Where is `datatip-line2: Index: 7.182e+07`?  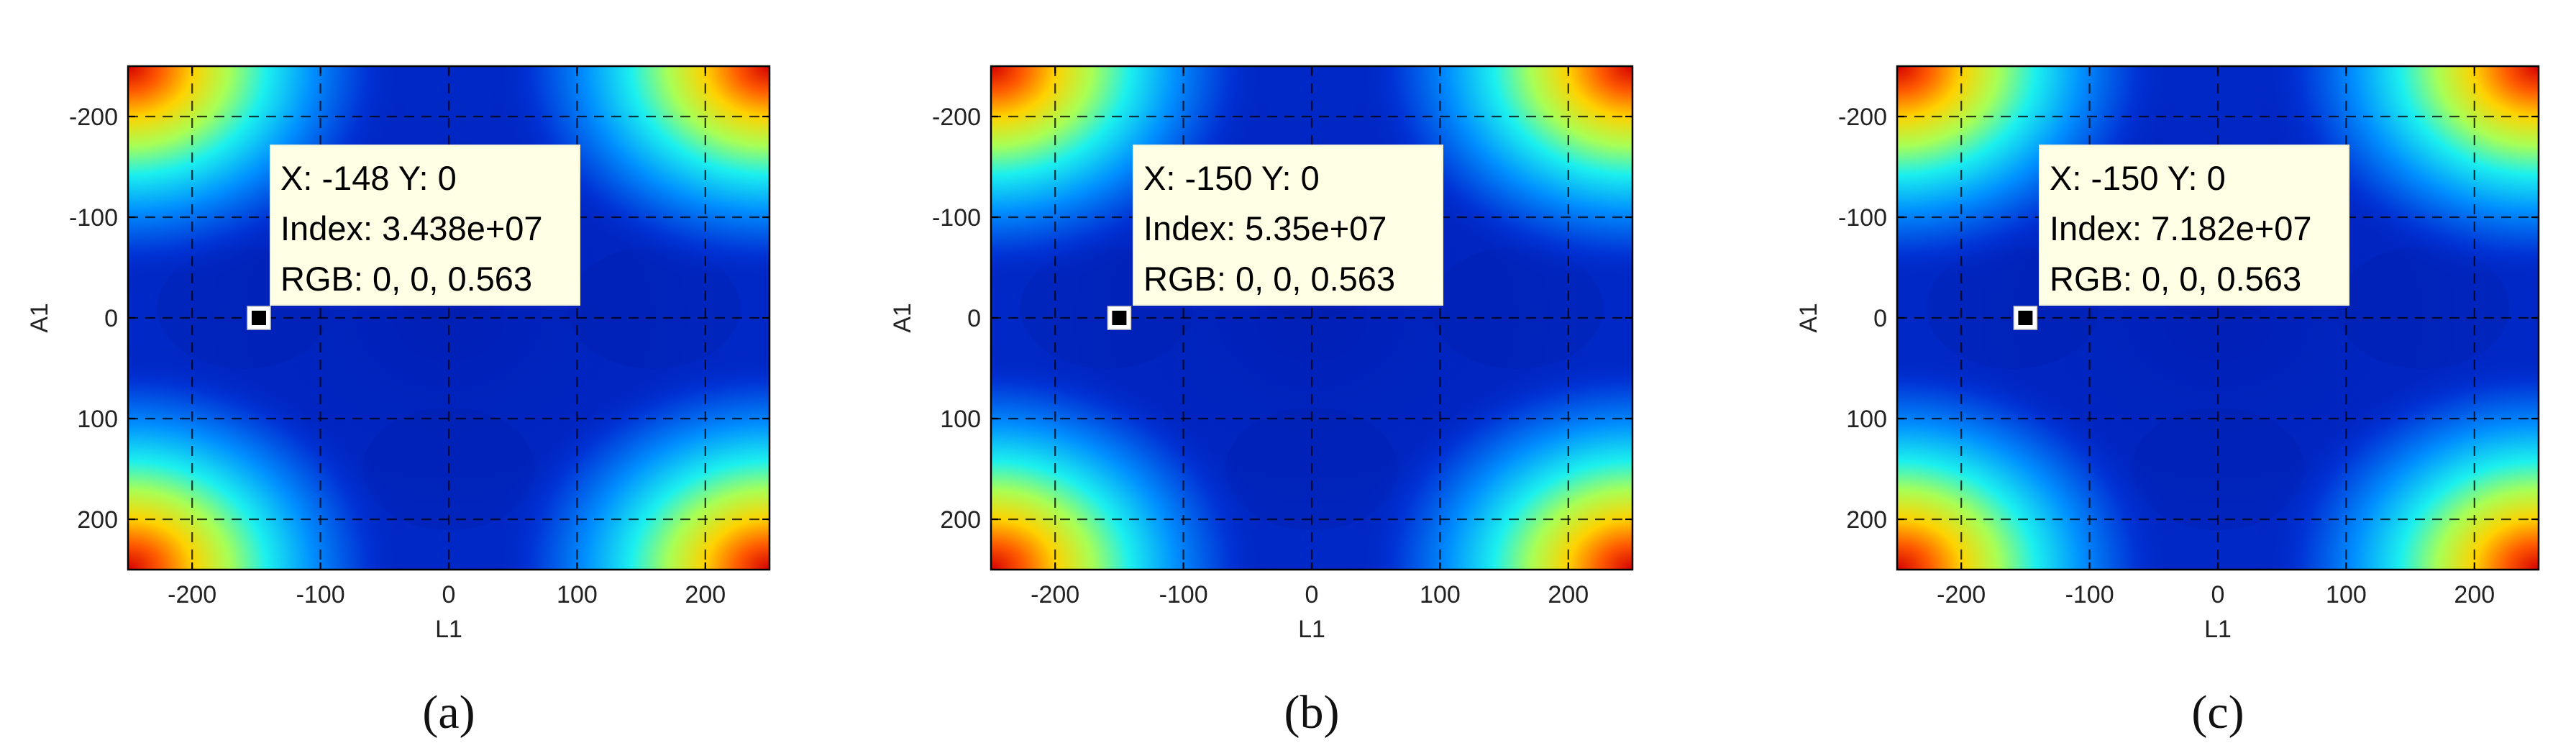 datatip-line2: Index: 7.182e+07 is located at coordinates (2181, 228).